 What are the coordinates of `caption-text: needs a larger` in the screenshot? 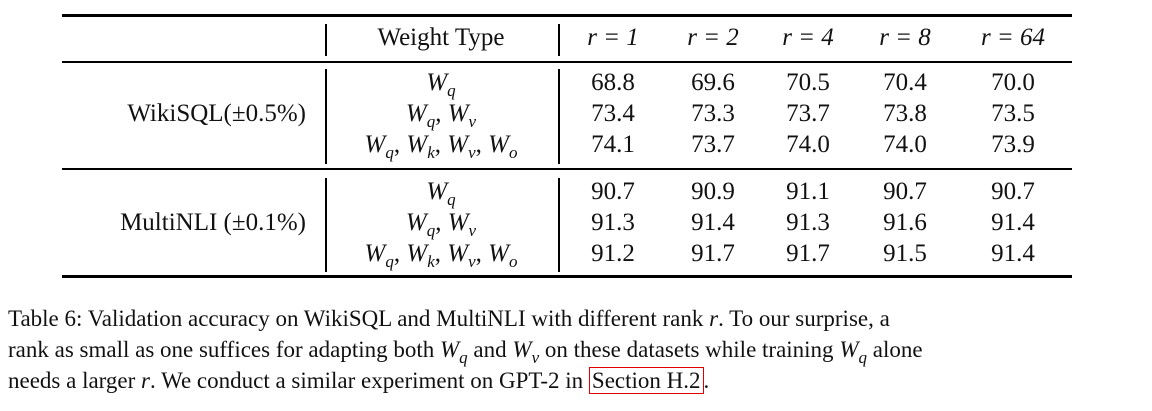 It's located at (75, 380).